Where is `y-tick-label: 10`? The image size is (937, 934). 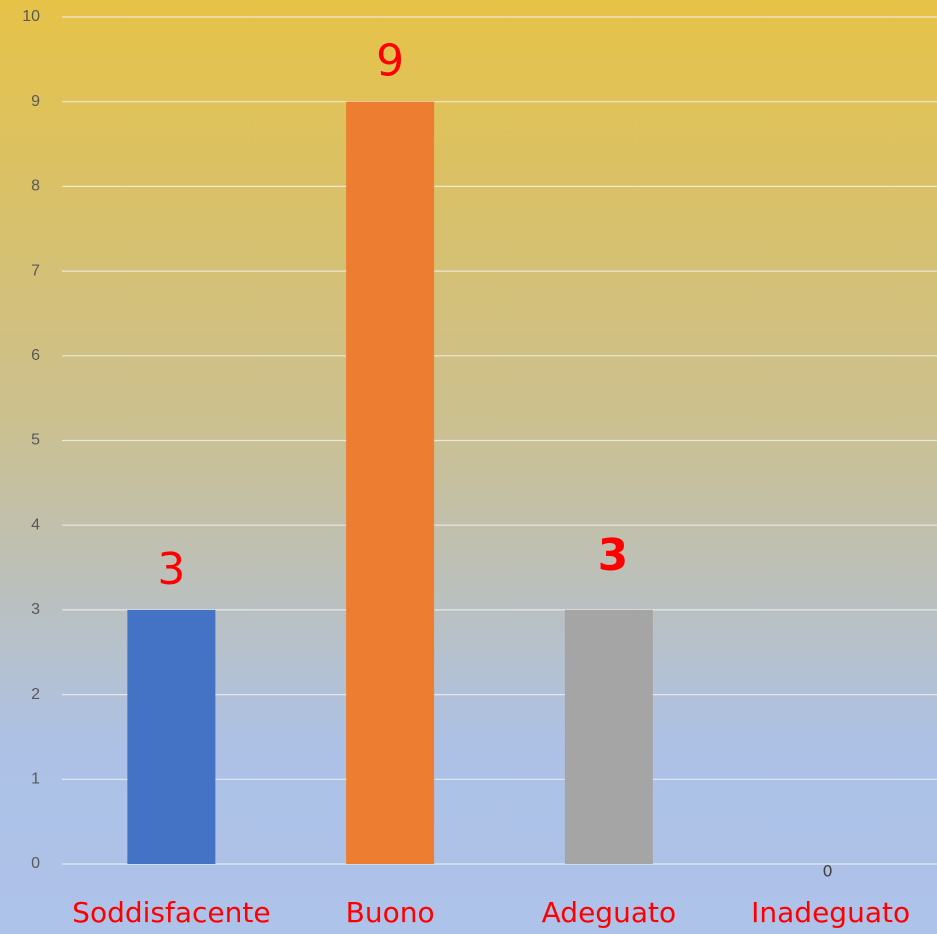 y-tick-label: 10 is located at coordinates (31, 16).